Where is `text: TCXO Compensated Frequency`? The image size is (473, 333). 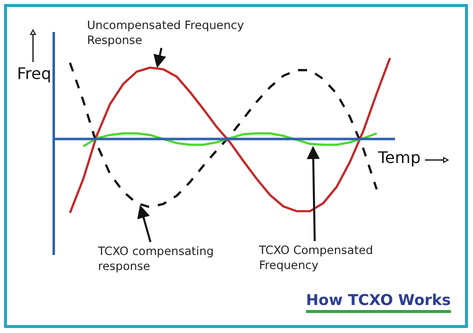
text: TCXO Compensated Frequency is located at coordinates (316, 257).